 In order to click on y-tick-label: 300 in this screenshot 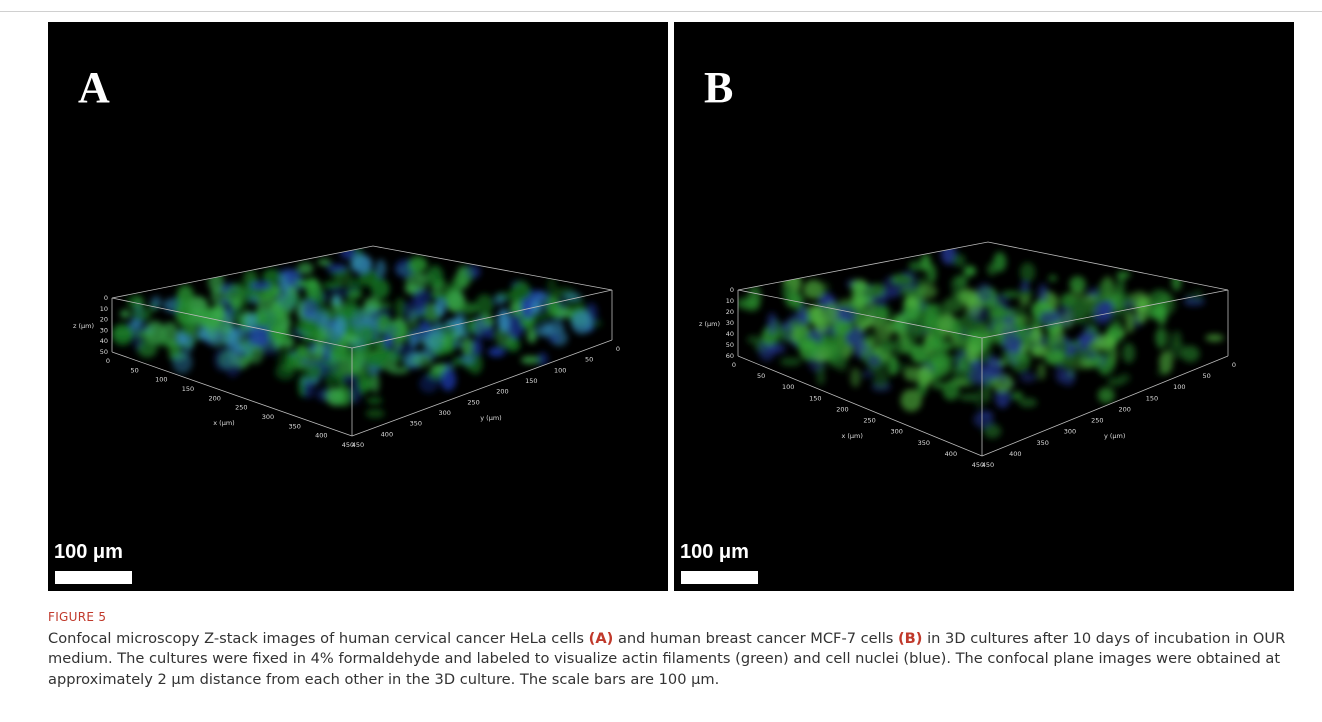, I will do `click(1070, 432)`.